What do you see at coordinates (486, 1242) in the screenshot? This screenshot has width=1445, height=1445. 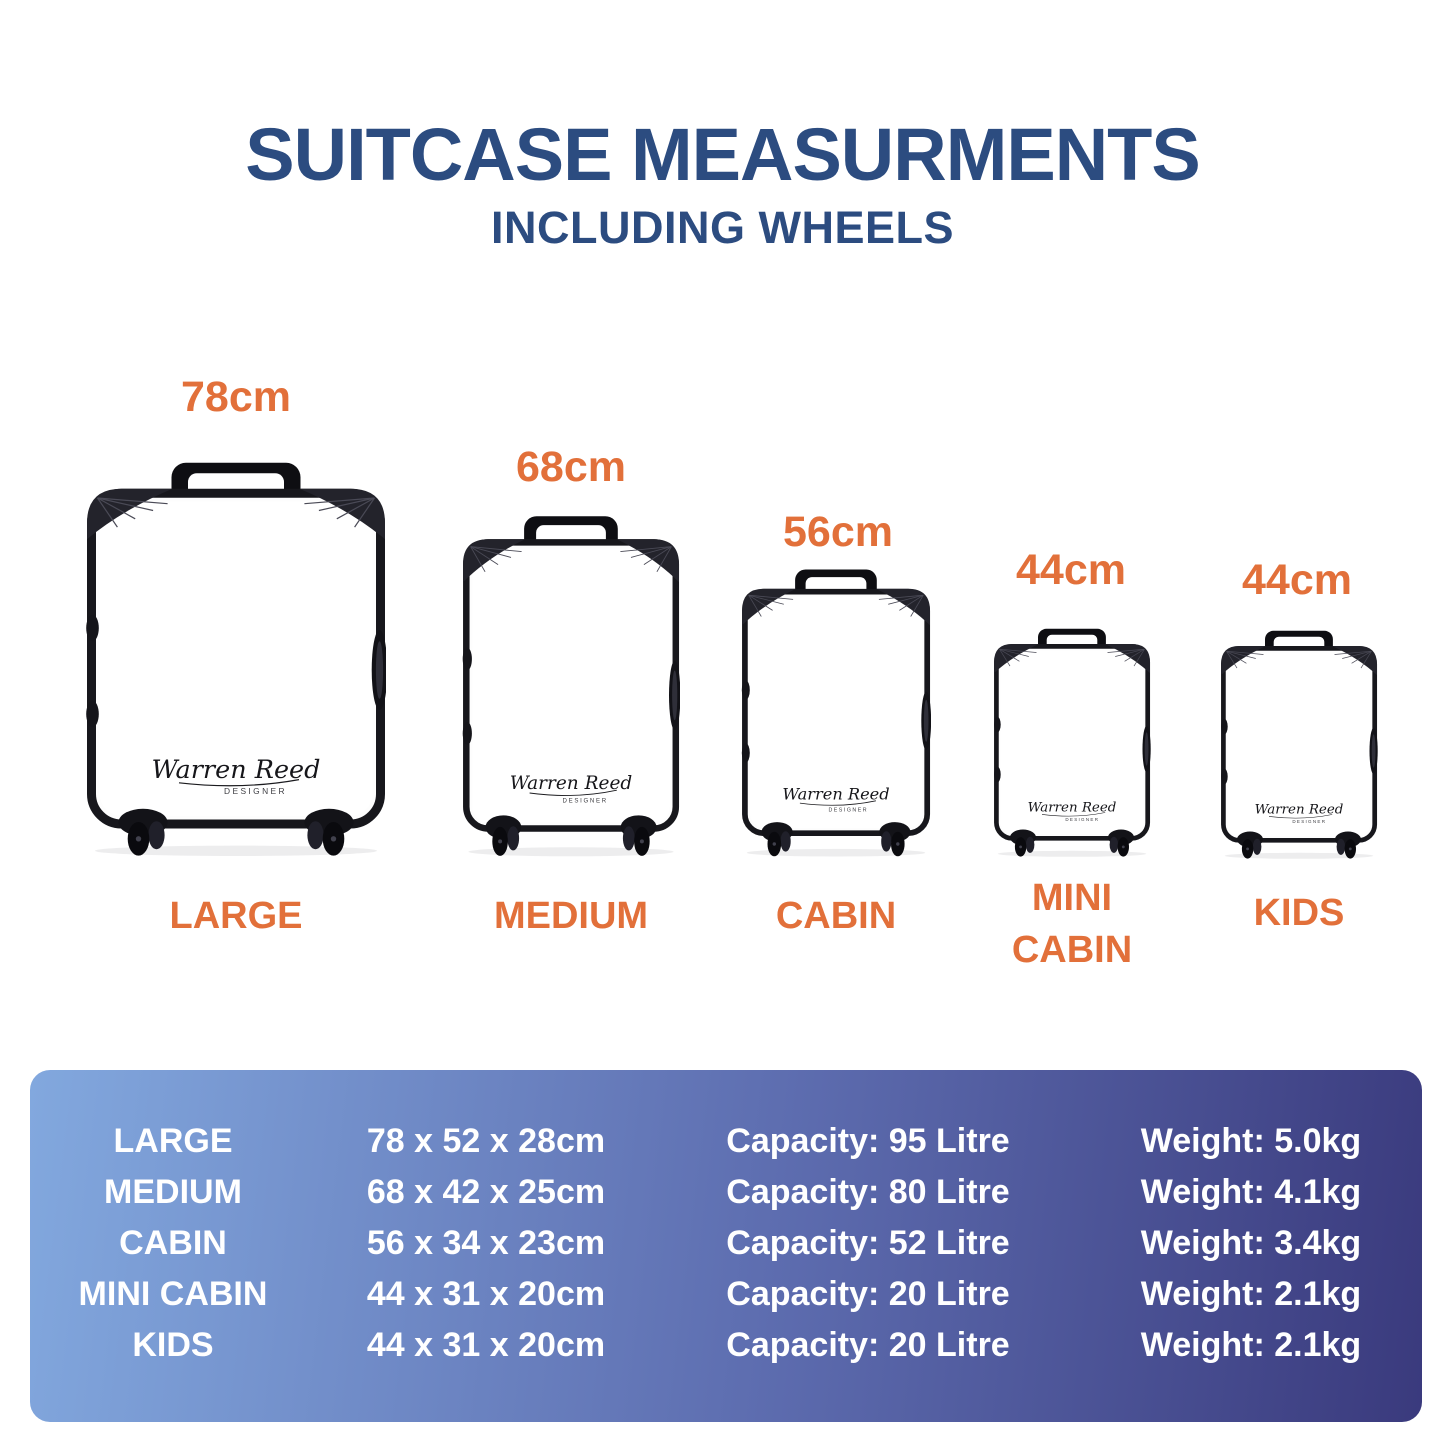 I see `spec-dimensions-cell: 56 x 34 x 23cm` at bounding box center [486, 1242].